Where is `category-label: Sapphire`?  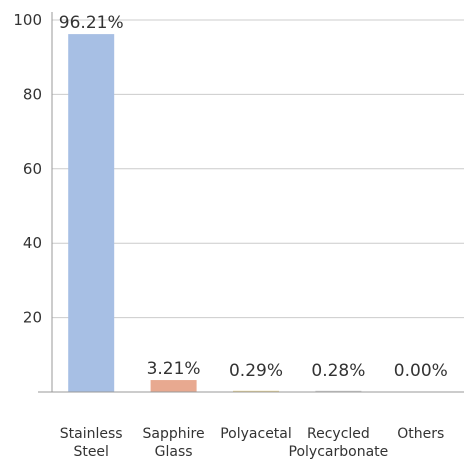 category-label: Sapphire is located at coordinates (174, 434).